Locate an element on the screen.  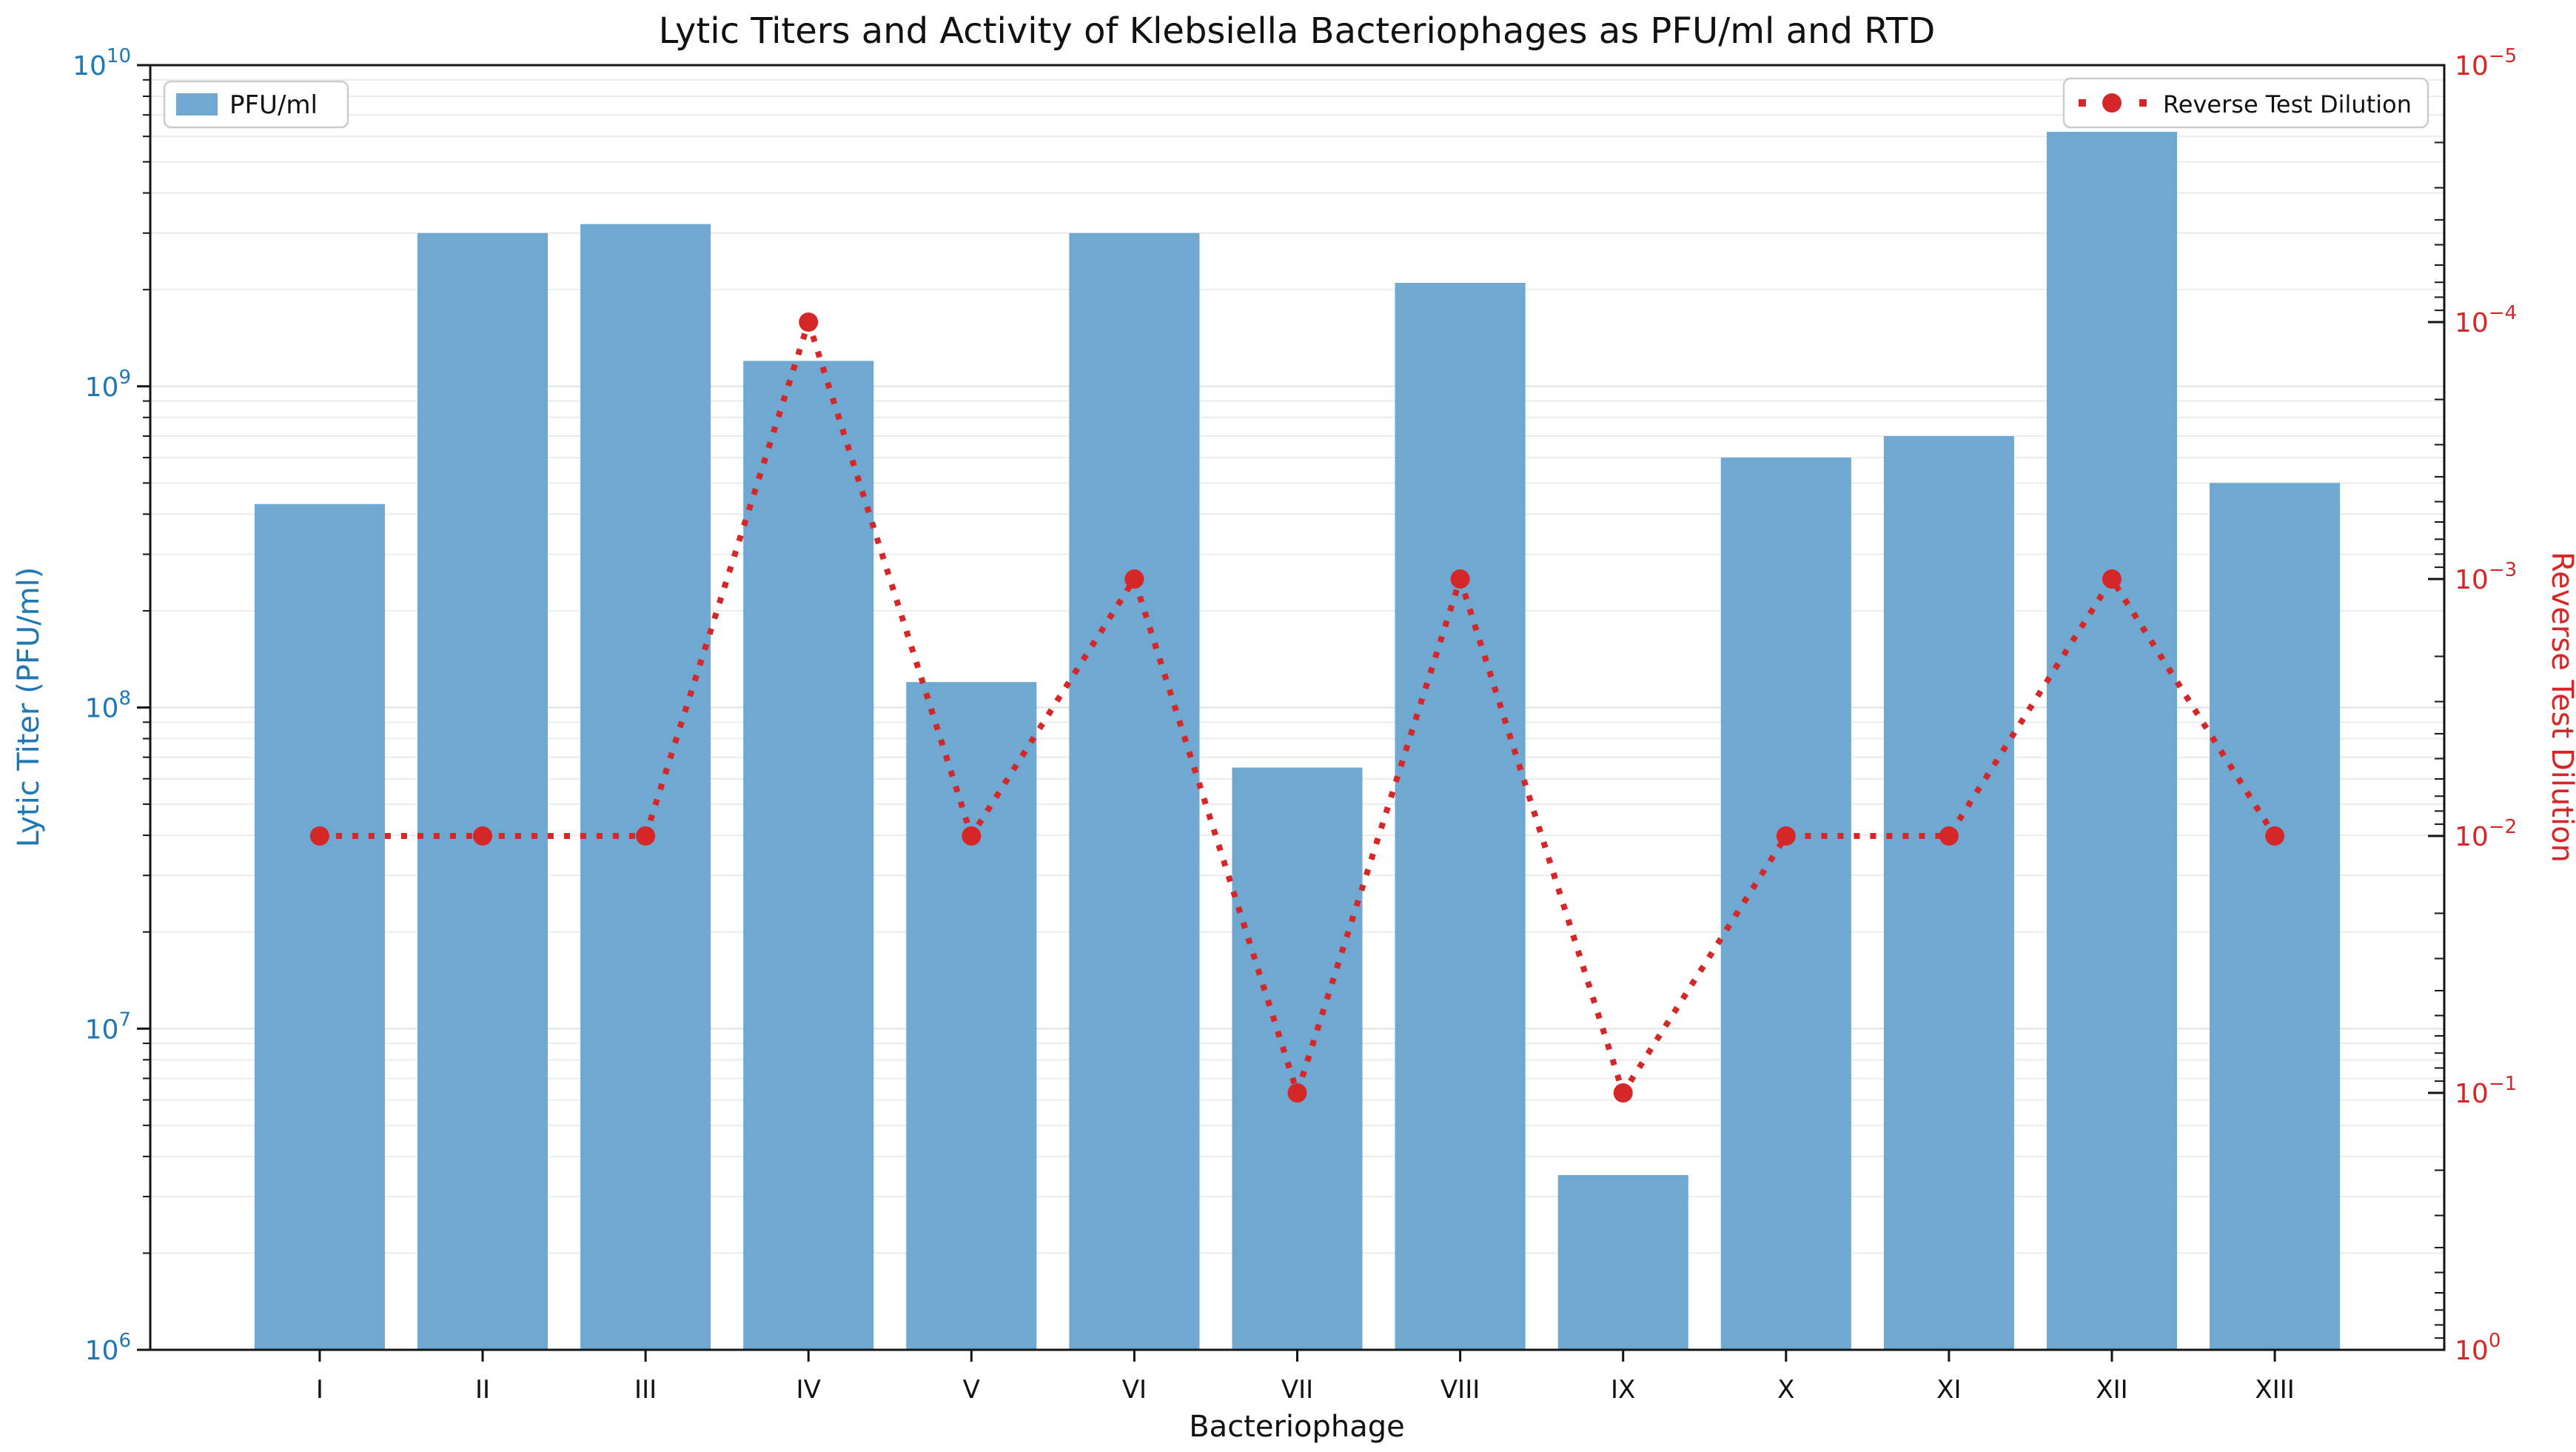
legend-pfu: PFU/ml is located at coordinates (256, 105).